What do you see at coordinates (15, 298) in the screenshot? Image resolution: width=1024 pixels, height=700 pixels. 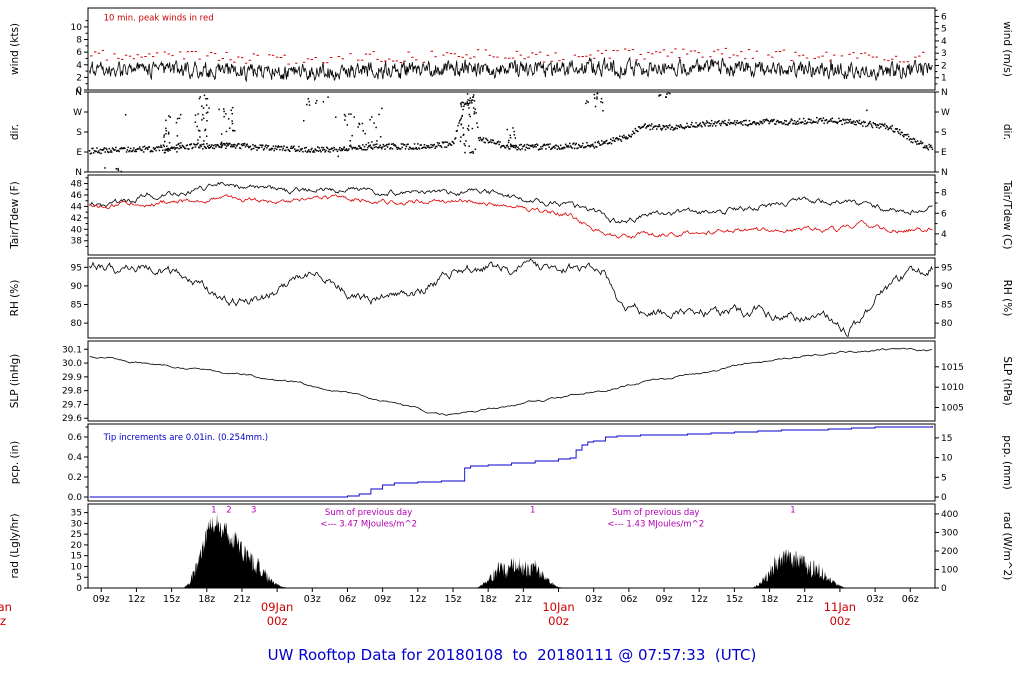 I see `axis-label-left: RH (%)` at bounding box center [15, 298].